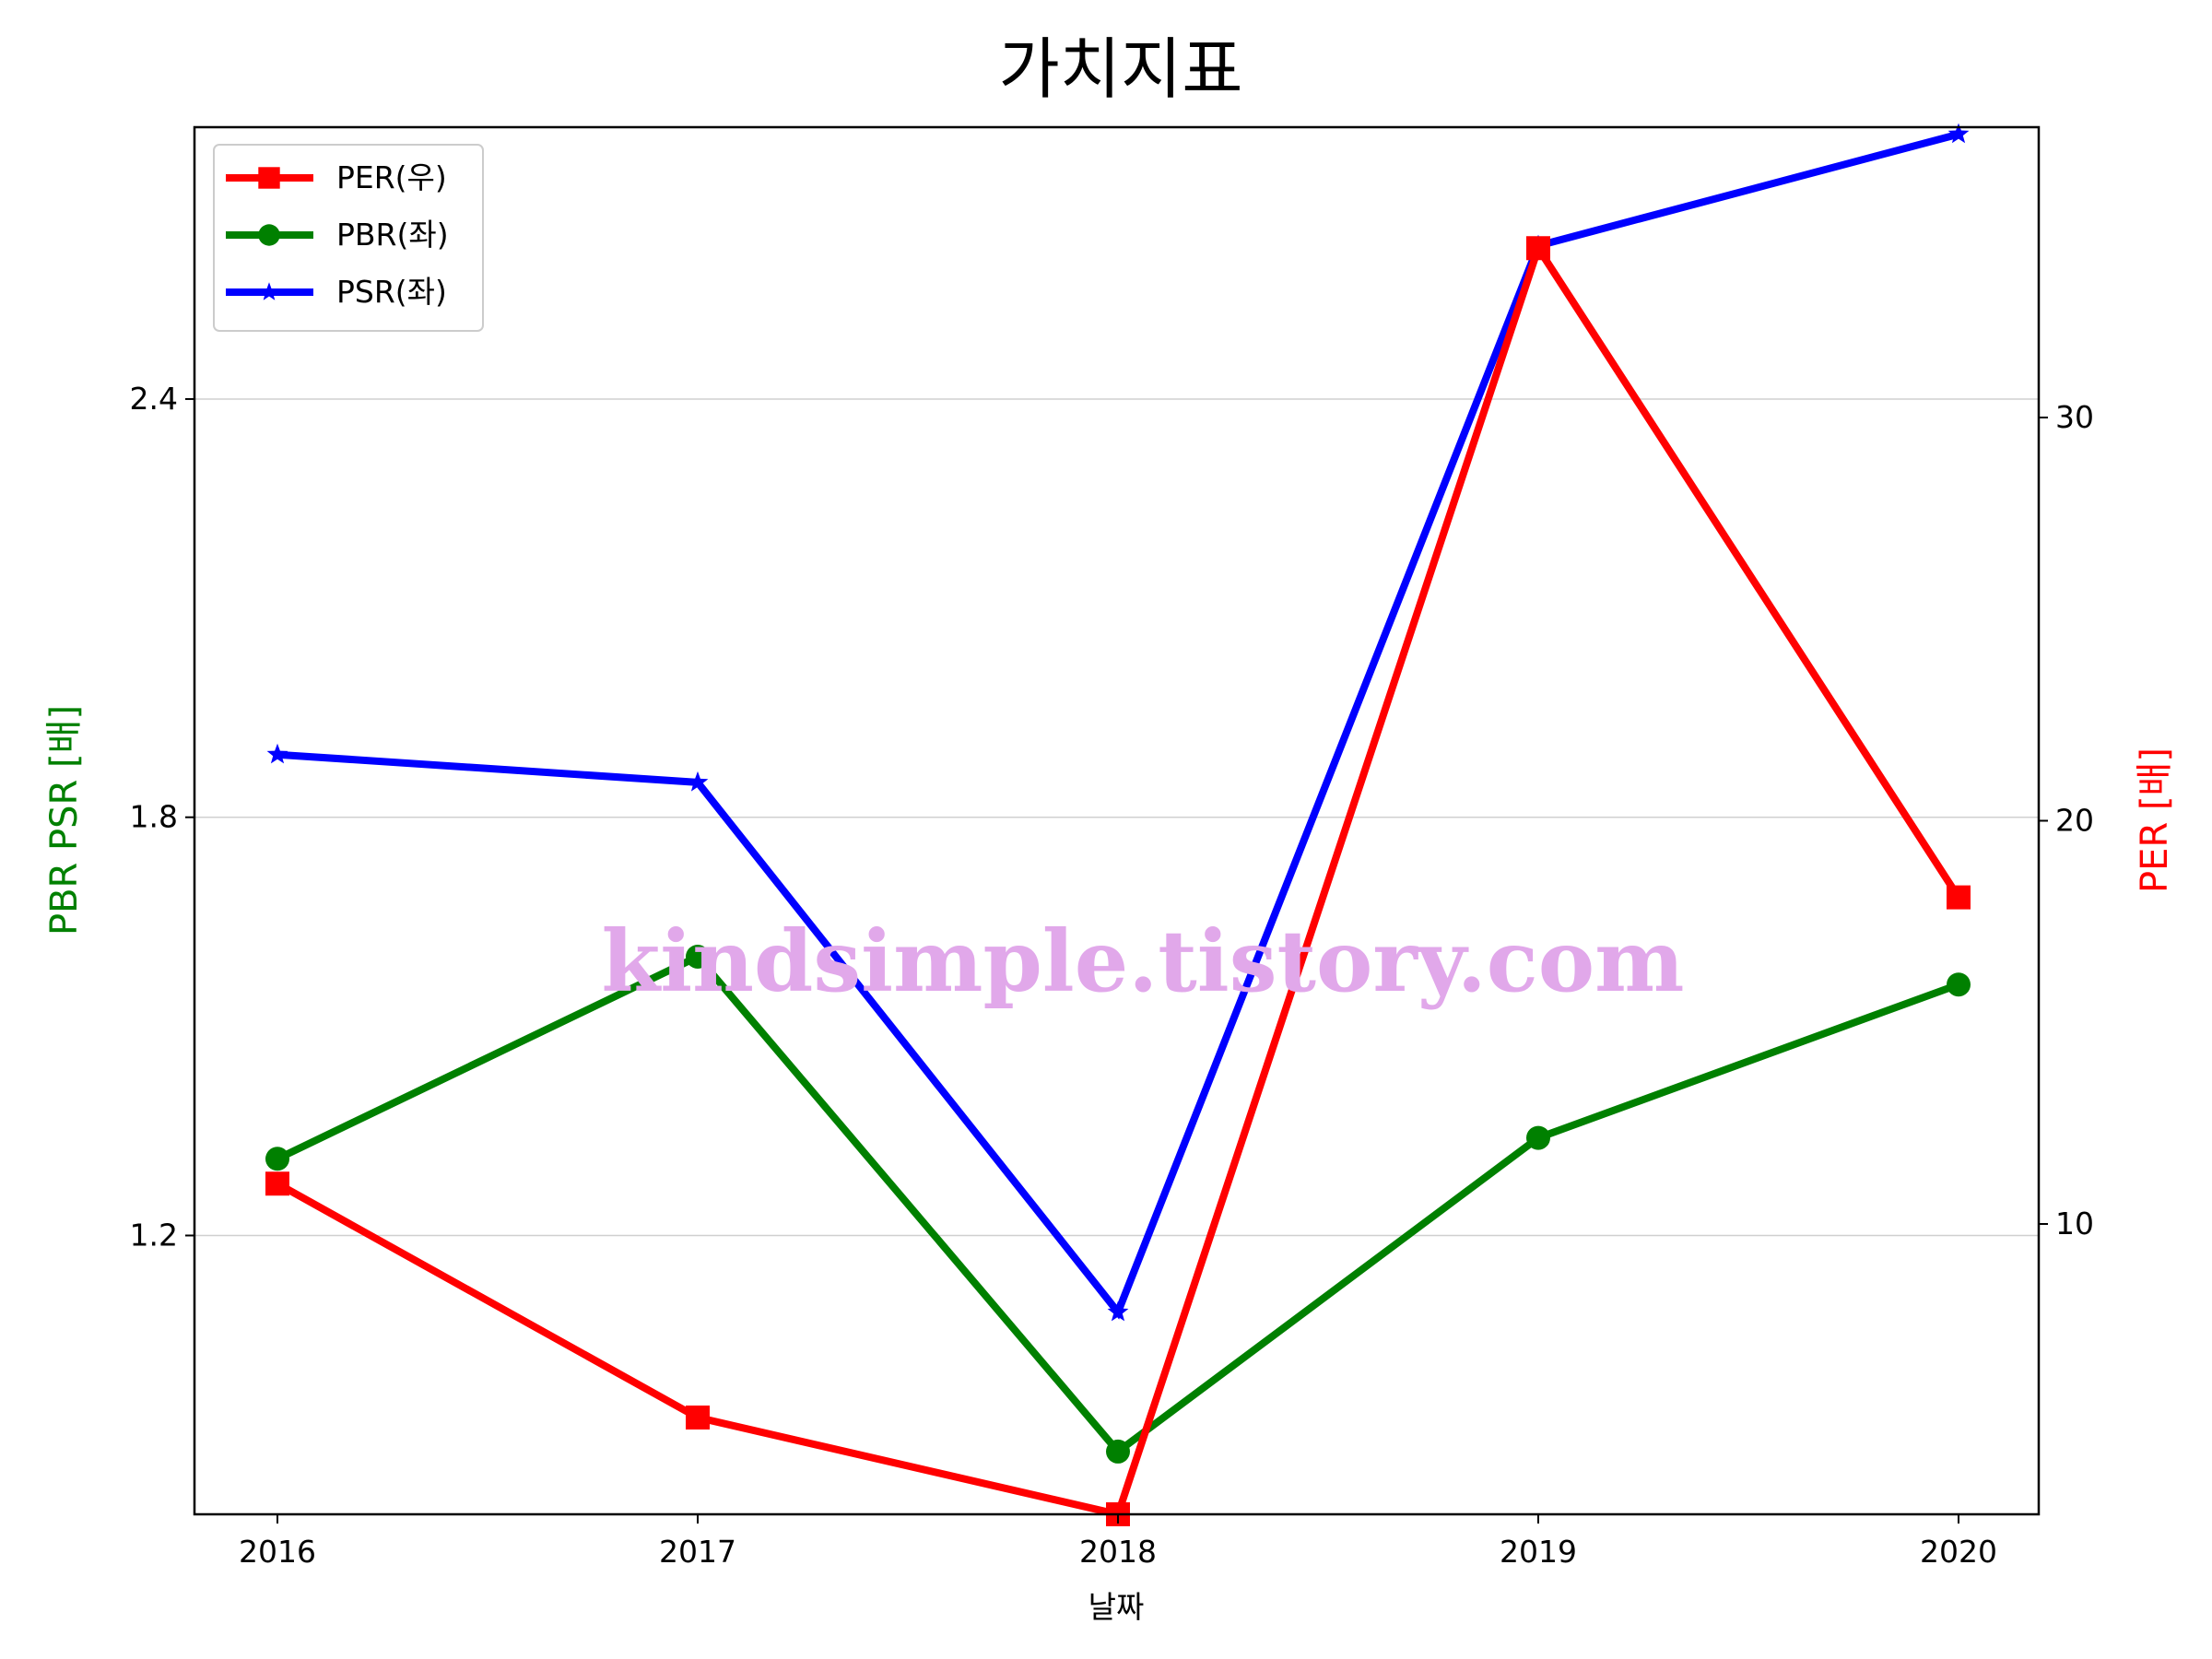  What do you see at coordinates (154, 1235) in the screenshot?
I see `y-left-tick-label: 1.2` at bounding box center [154, 1235].